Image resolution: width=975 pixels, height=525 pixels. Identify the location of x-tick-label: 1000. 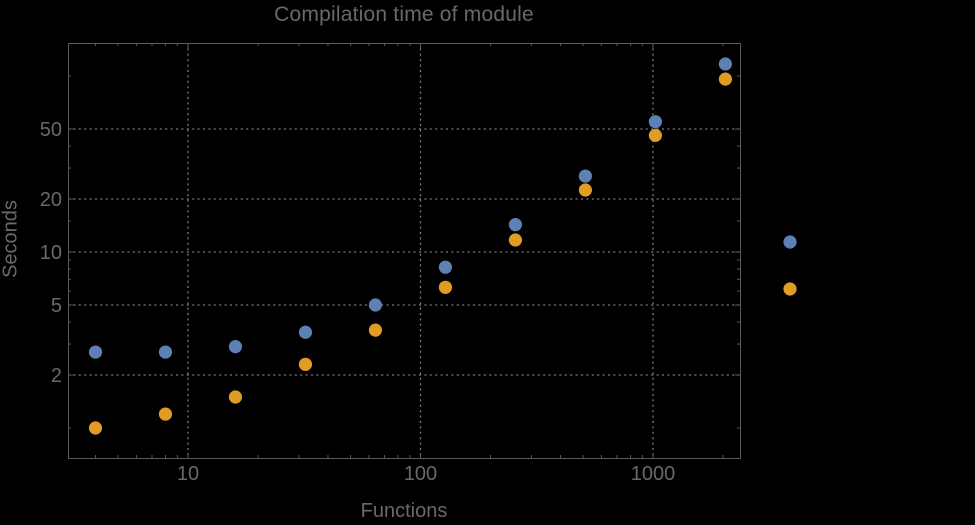
(653, 474).